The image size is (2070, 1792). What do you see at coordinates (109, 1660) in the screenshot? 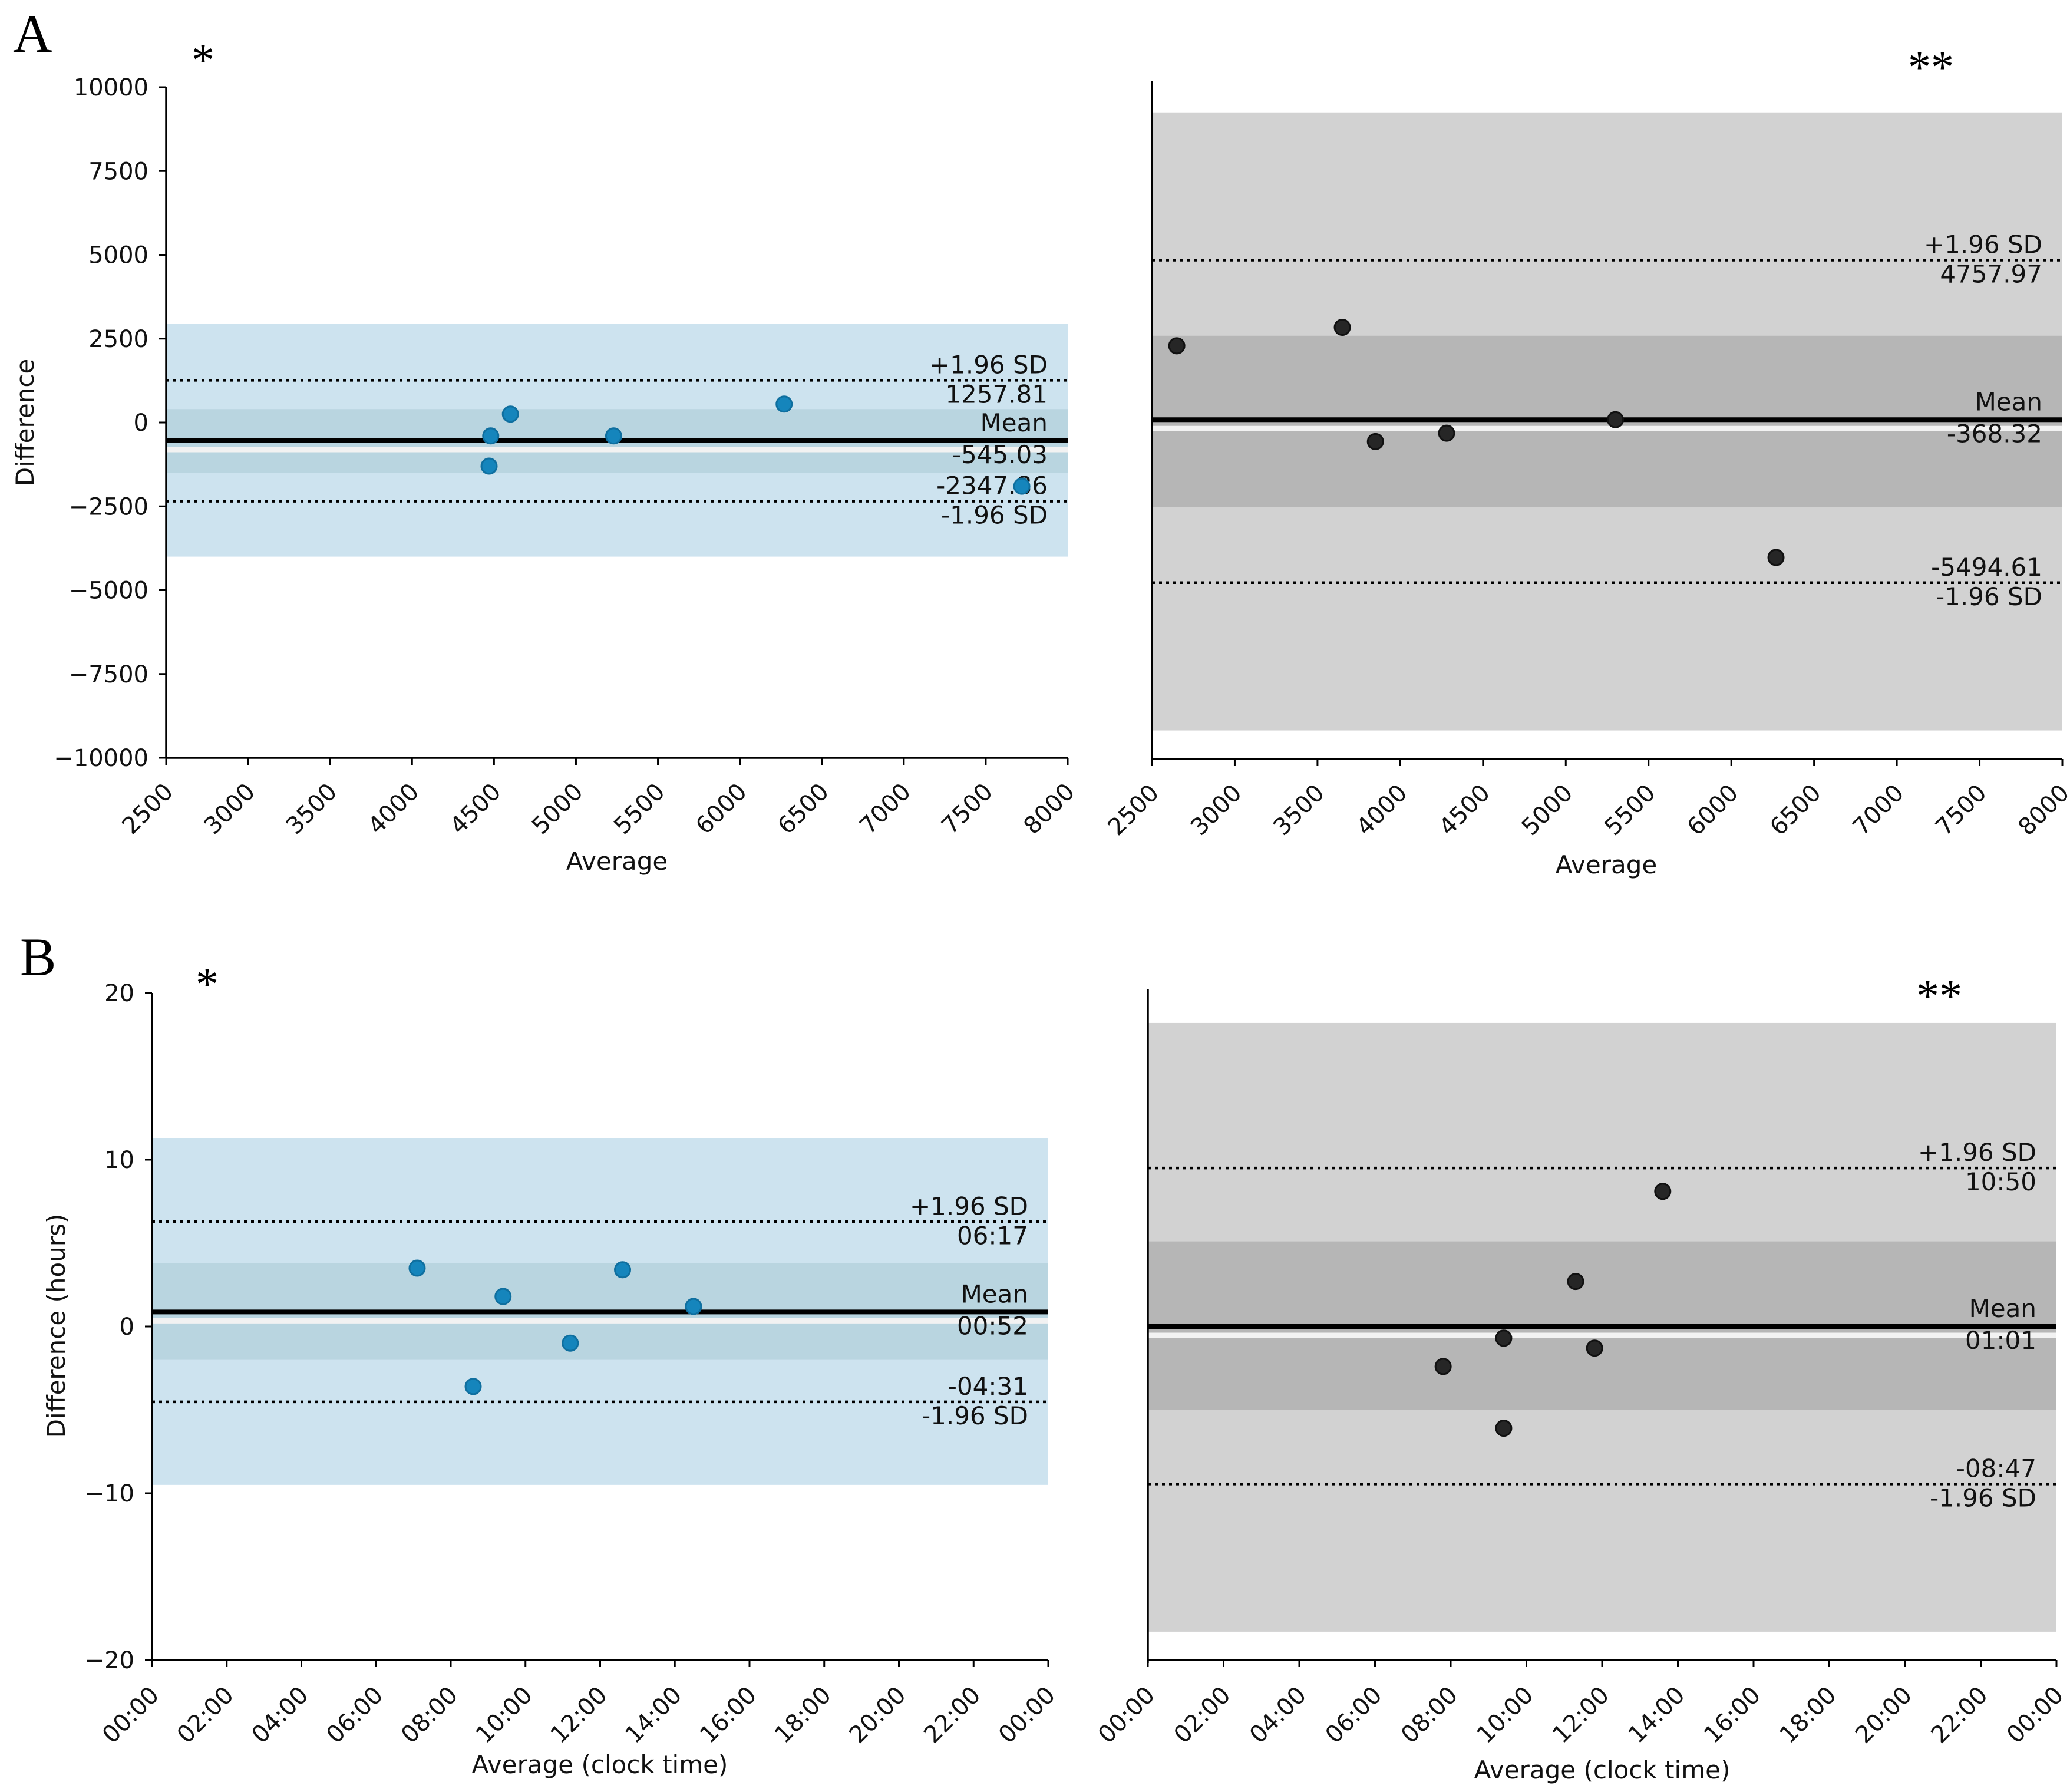
I see `y-tick-label: −20` at bounding box center [109, 1660].